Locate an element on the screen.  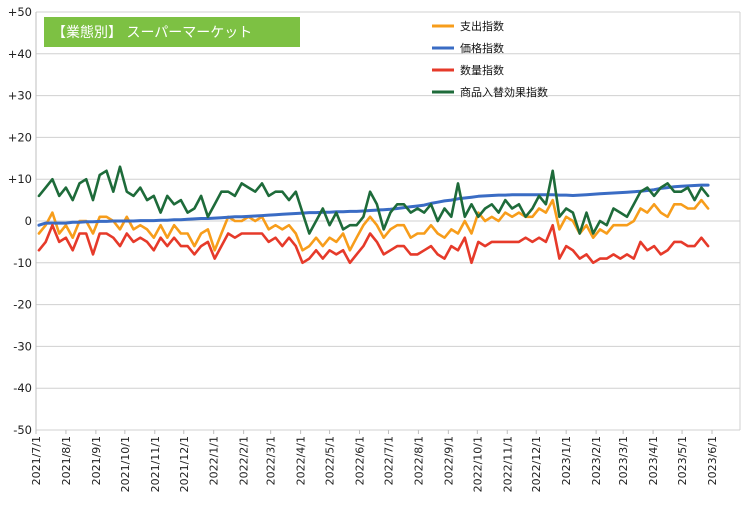
x-tick-label: 2023/1/1 is located at coordinates (566, 460).